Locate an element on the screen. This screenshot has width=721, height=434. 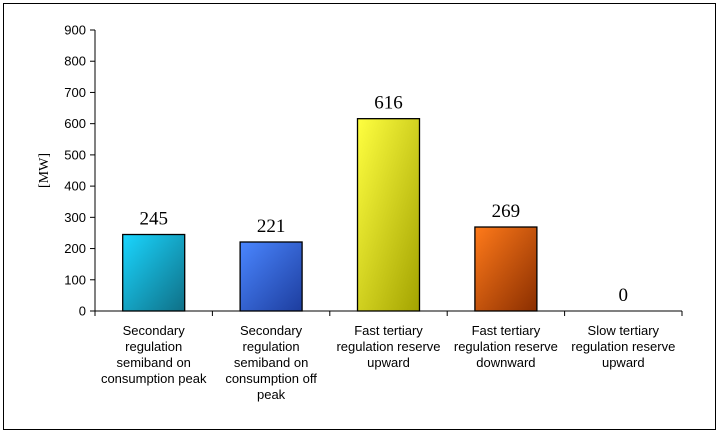
x-category-label: Fast tertiary regulation reserve upward is located at coordinates (388, 346).